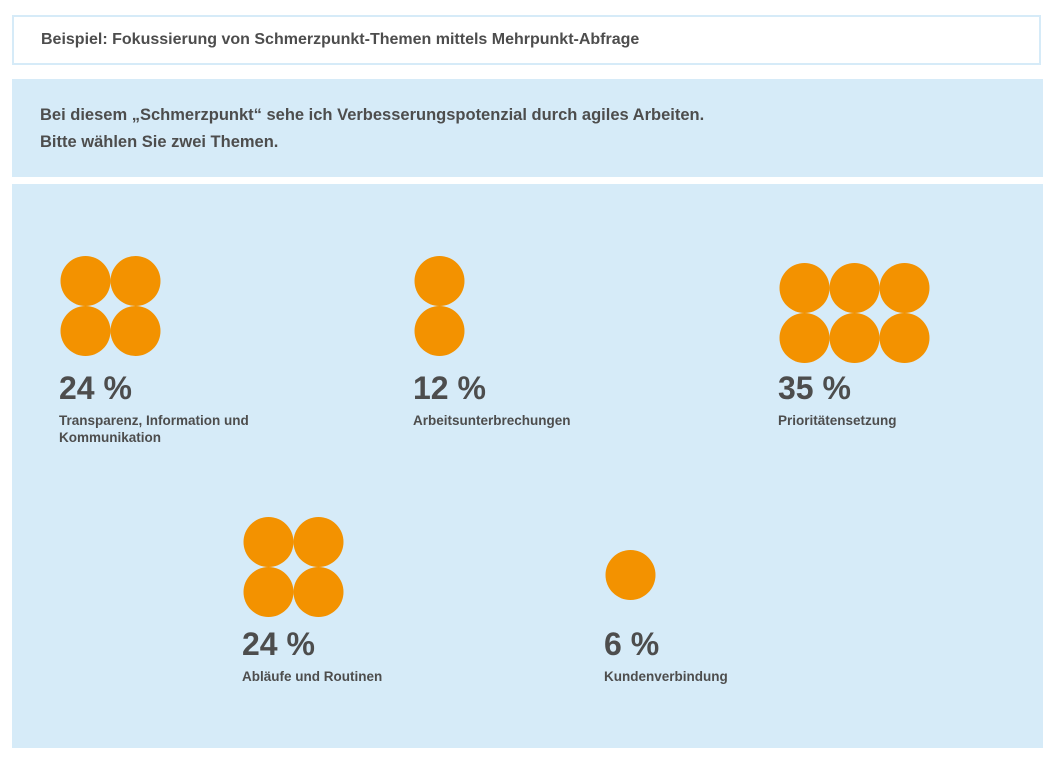 Image resolution: width=1057 pixels, height=761 pixels. I want to click on value-label: 35 %, so click(814, 388).